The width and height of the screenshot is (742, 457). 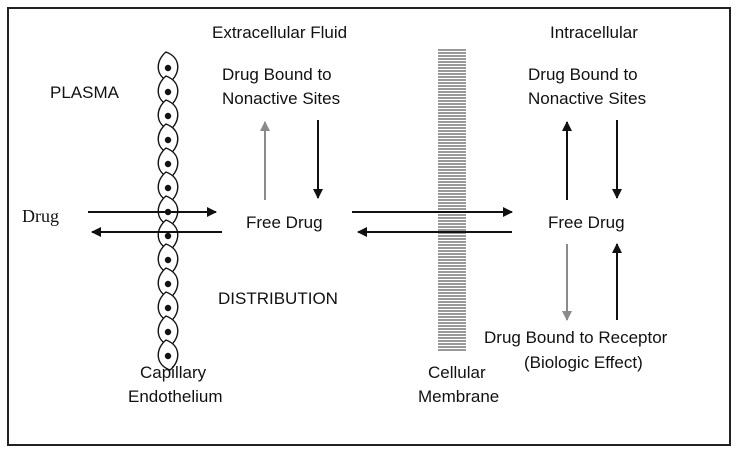 What do you see at coordinates (175, 396) in the screenshot?
I see `capillary-label-line2: Endothelium` at bounding box center [175, 396].